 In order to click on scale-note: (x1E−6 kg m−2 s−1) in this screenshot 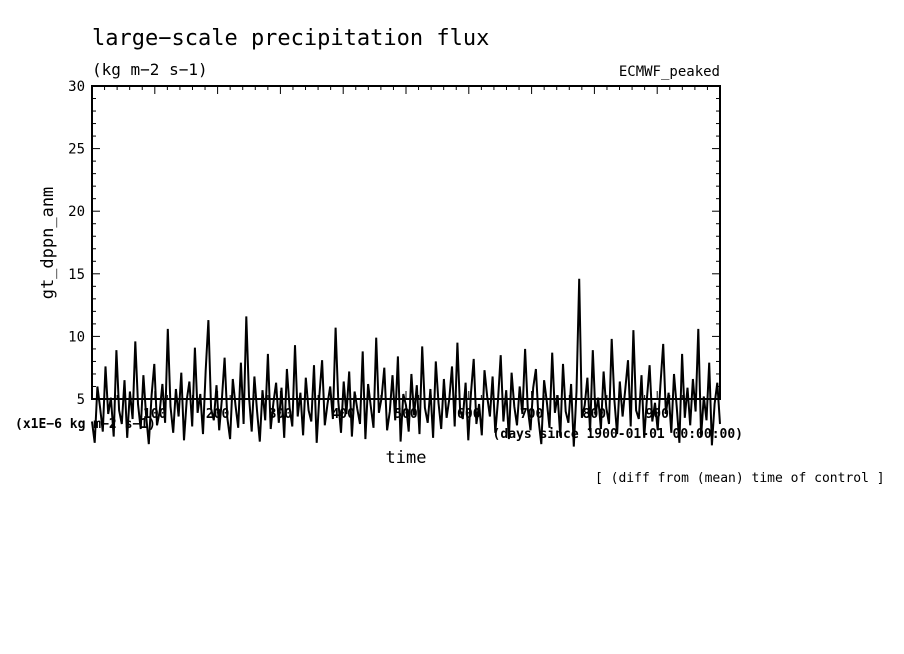, I will do `click(85, 424)`.